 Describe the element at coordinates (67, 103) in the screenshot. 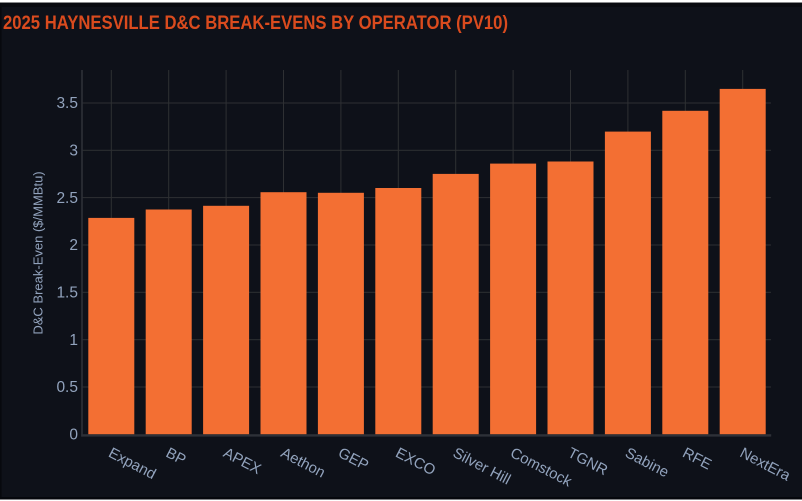

I see `svg-text: 3.5` at that location.